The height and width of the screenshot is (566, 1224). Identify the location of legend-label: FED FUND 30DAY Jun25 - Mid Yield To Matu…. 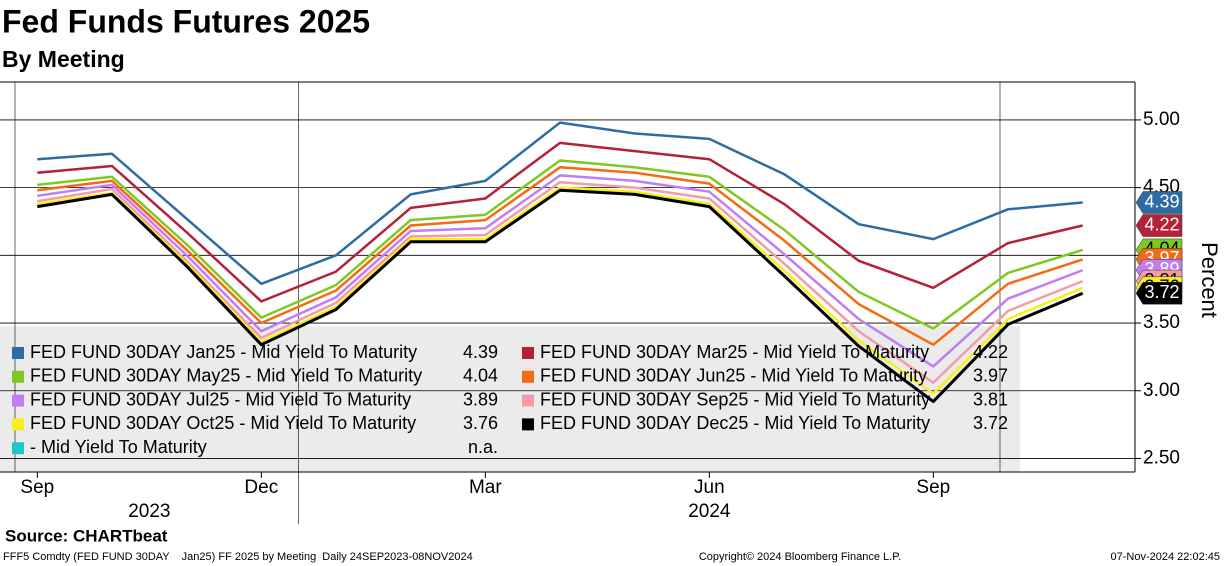
(733, 376).